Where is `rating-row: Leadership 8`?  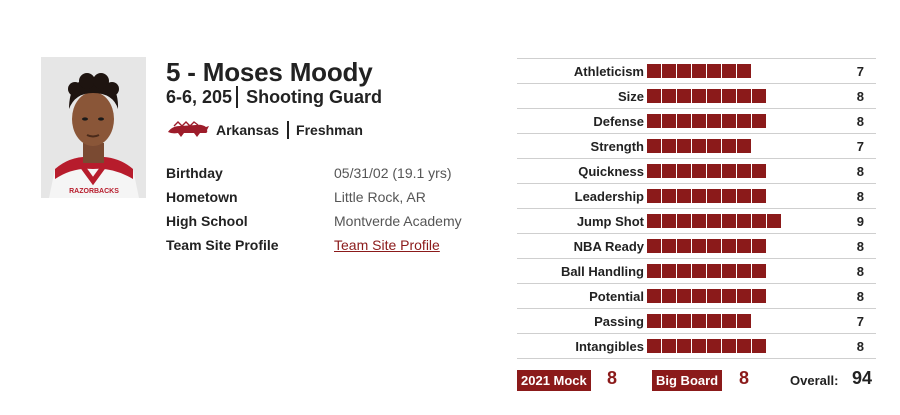
rating-row: Leadership 8 is located at coordinates (696, 196).